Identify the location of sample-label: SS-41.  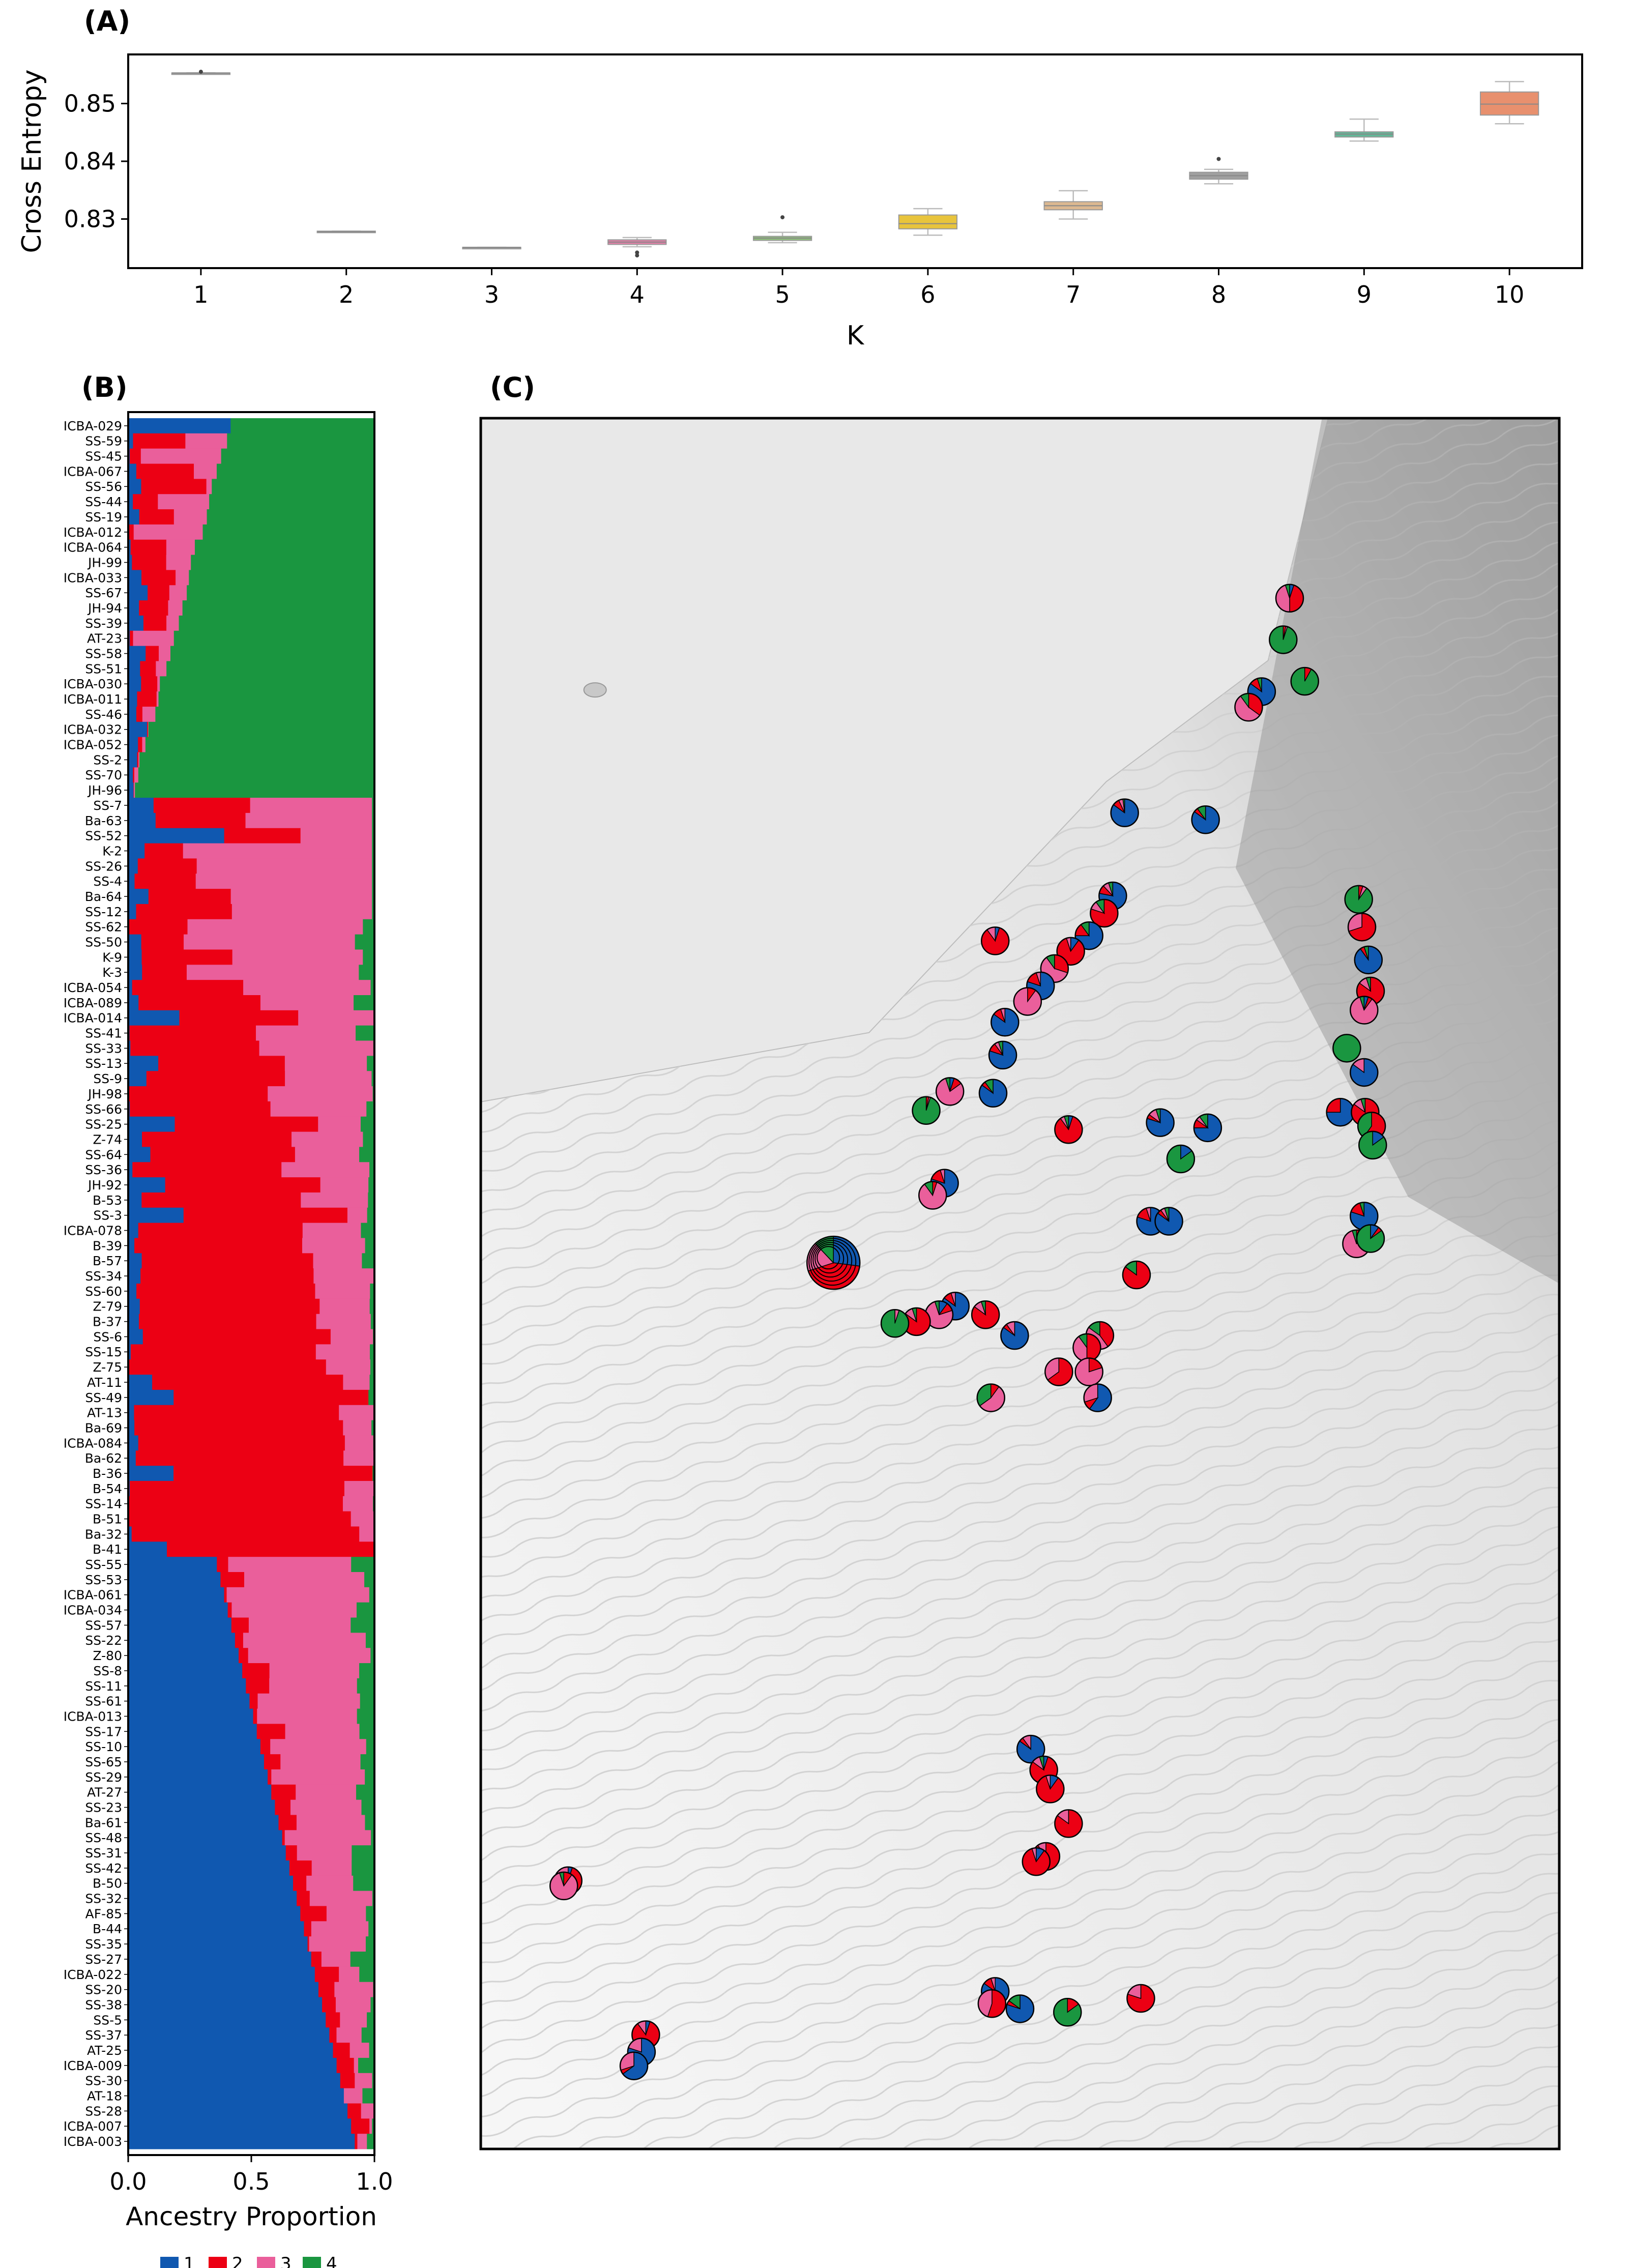
(103, 1033).